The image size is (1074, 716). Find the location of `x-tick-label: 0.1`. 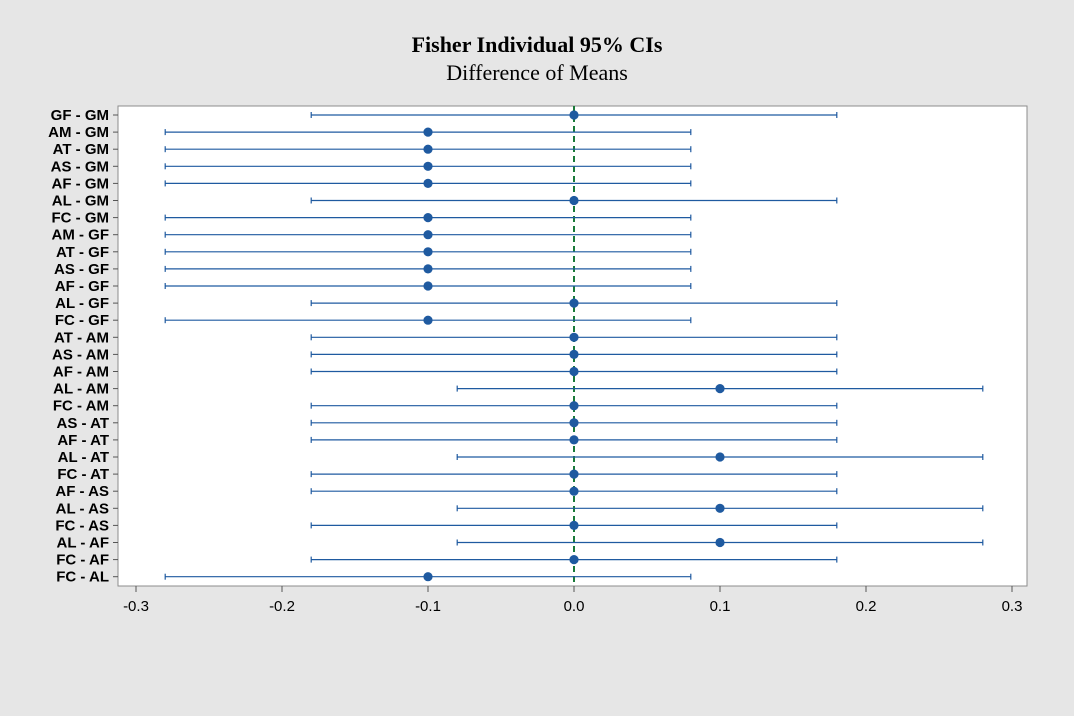

x-tick-label: 0.1 is located at coordinates (720, 606).